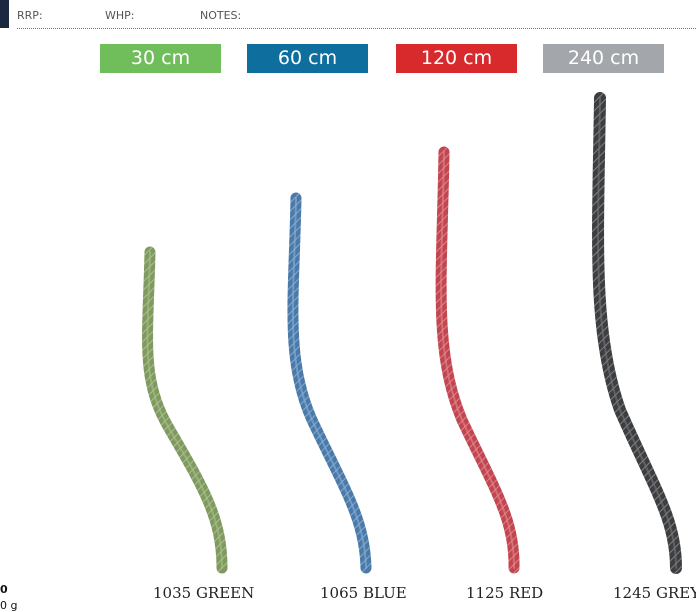 The image size is (696, 612). Describe the element at coordinates (30, 15) in the screenshot. I see `rrp-label: RRP:` at that location.